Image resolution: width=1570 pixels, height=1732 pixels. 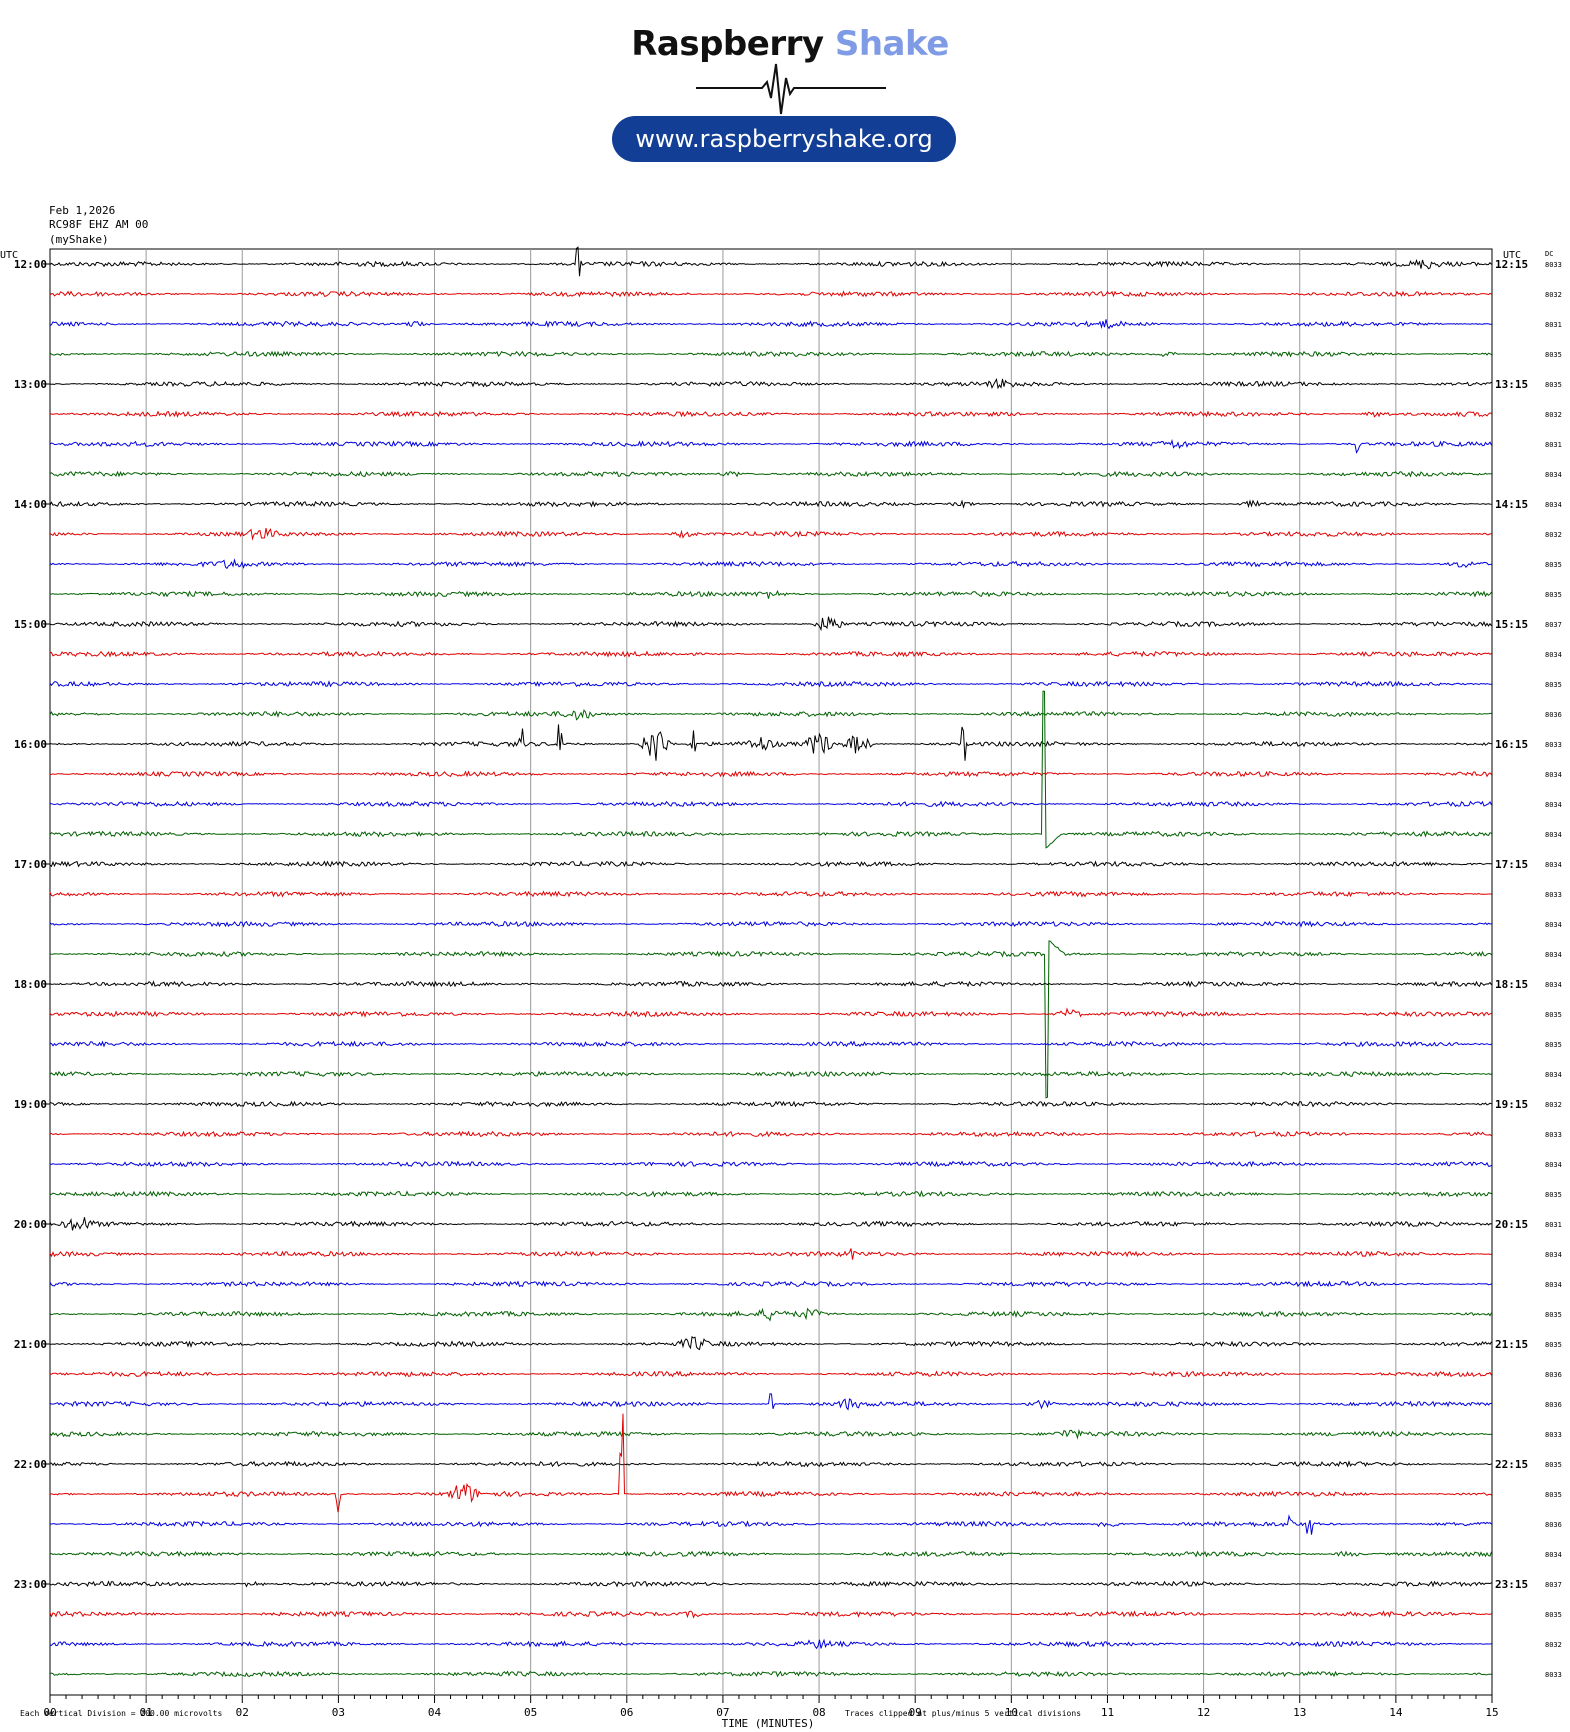 What do you see at coordinates (1511, 504) in the screenshot?
I see `utc-end-label: 14:15` at bounding box center [1511, 504].